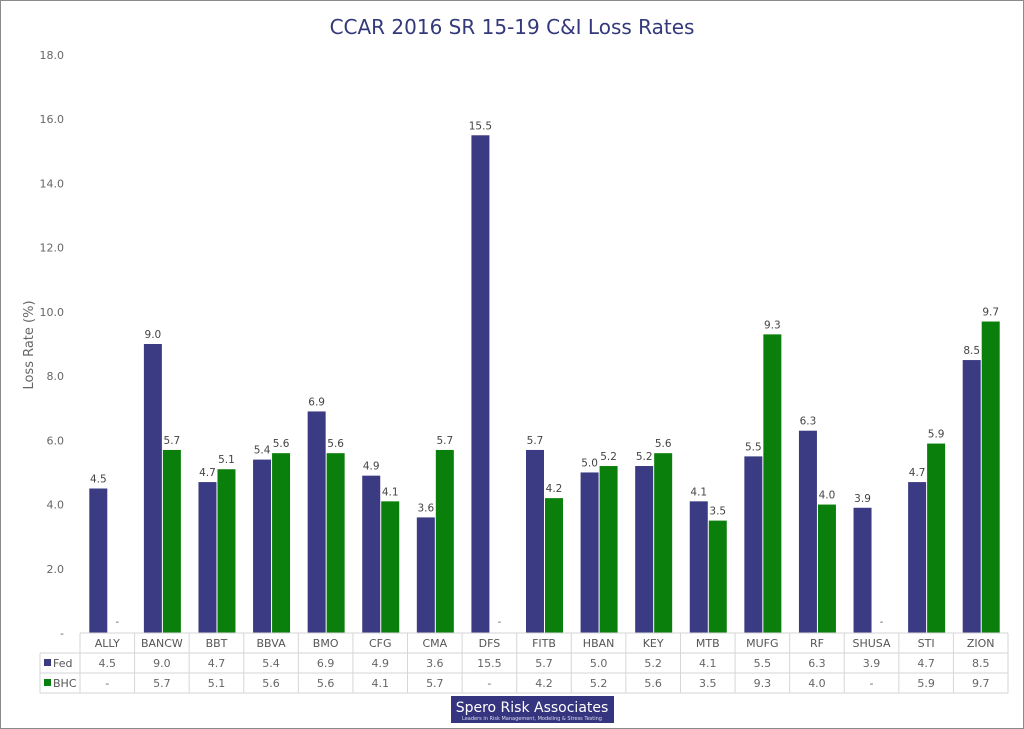 Image resolution: width=1024 pixels, height=729 pixels. Describe the element at coordinates (316, 402) in the screenshot. I see `bar-data-label: 6.9` at that location.